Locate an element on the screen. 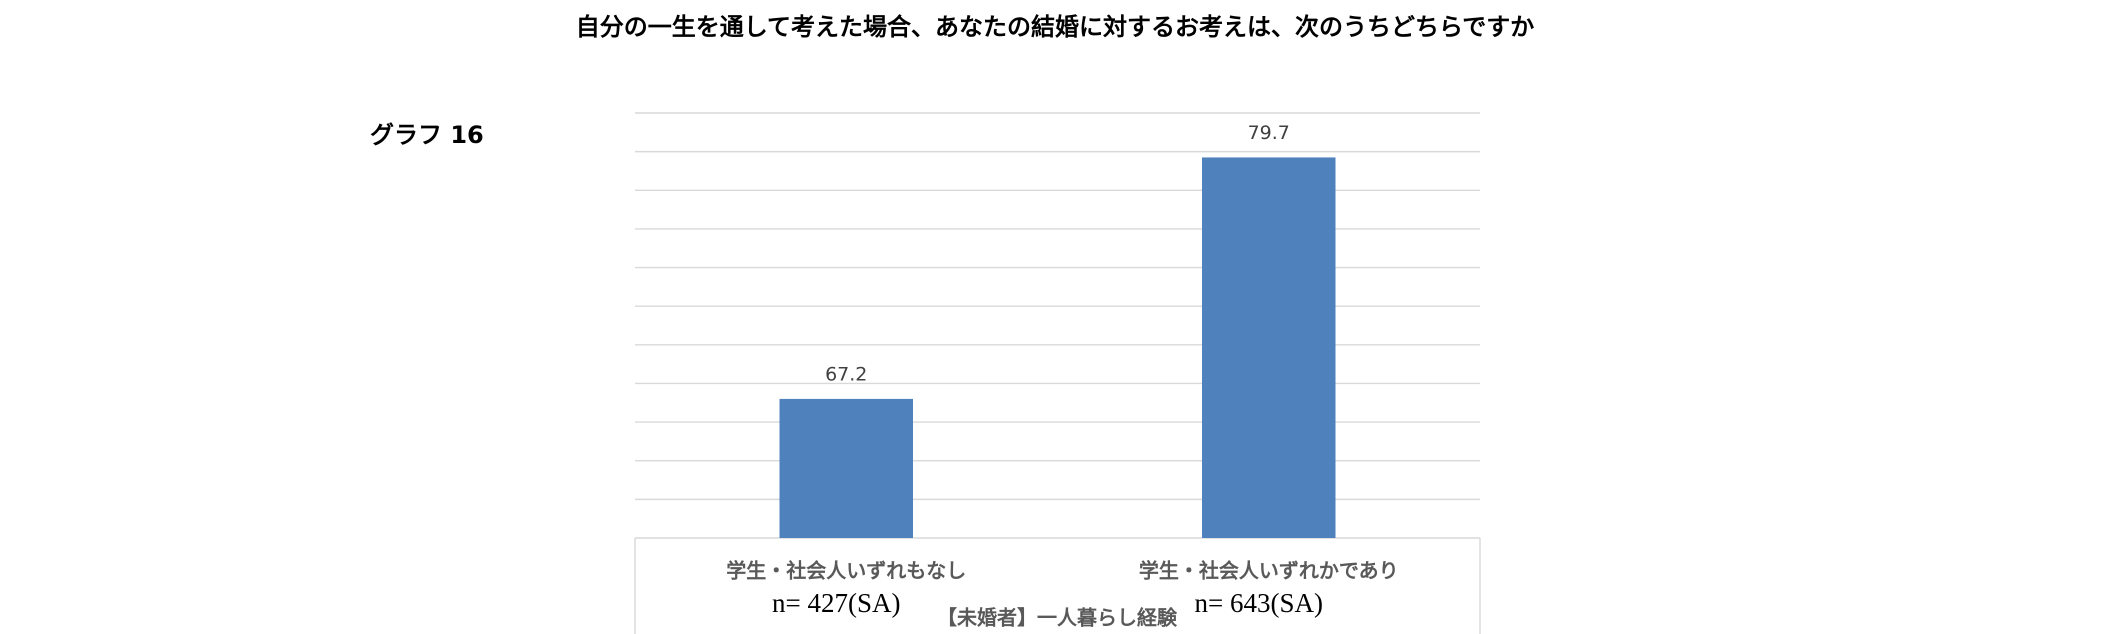  x-tick-label: 学生・社会人いずれかであり is located at coordinates (1269, 571).